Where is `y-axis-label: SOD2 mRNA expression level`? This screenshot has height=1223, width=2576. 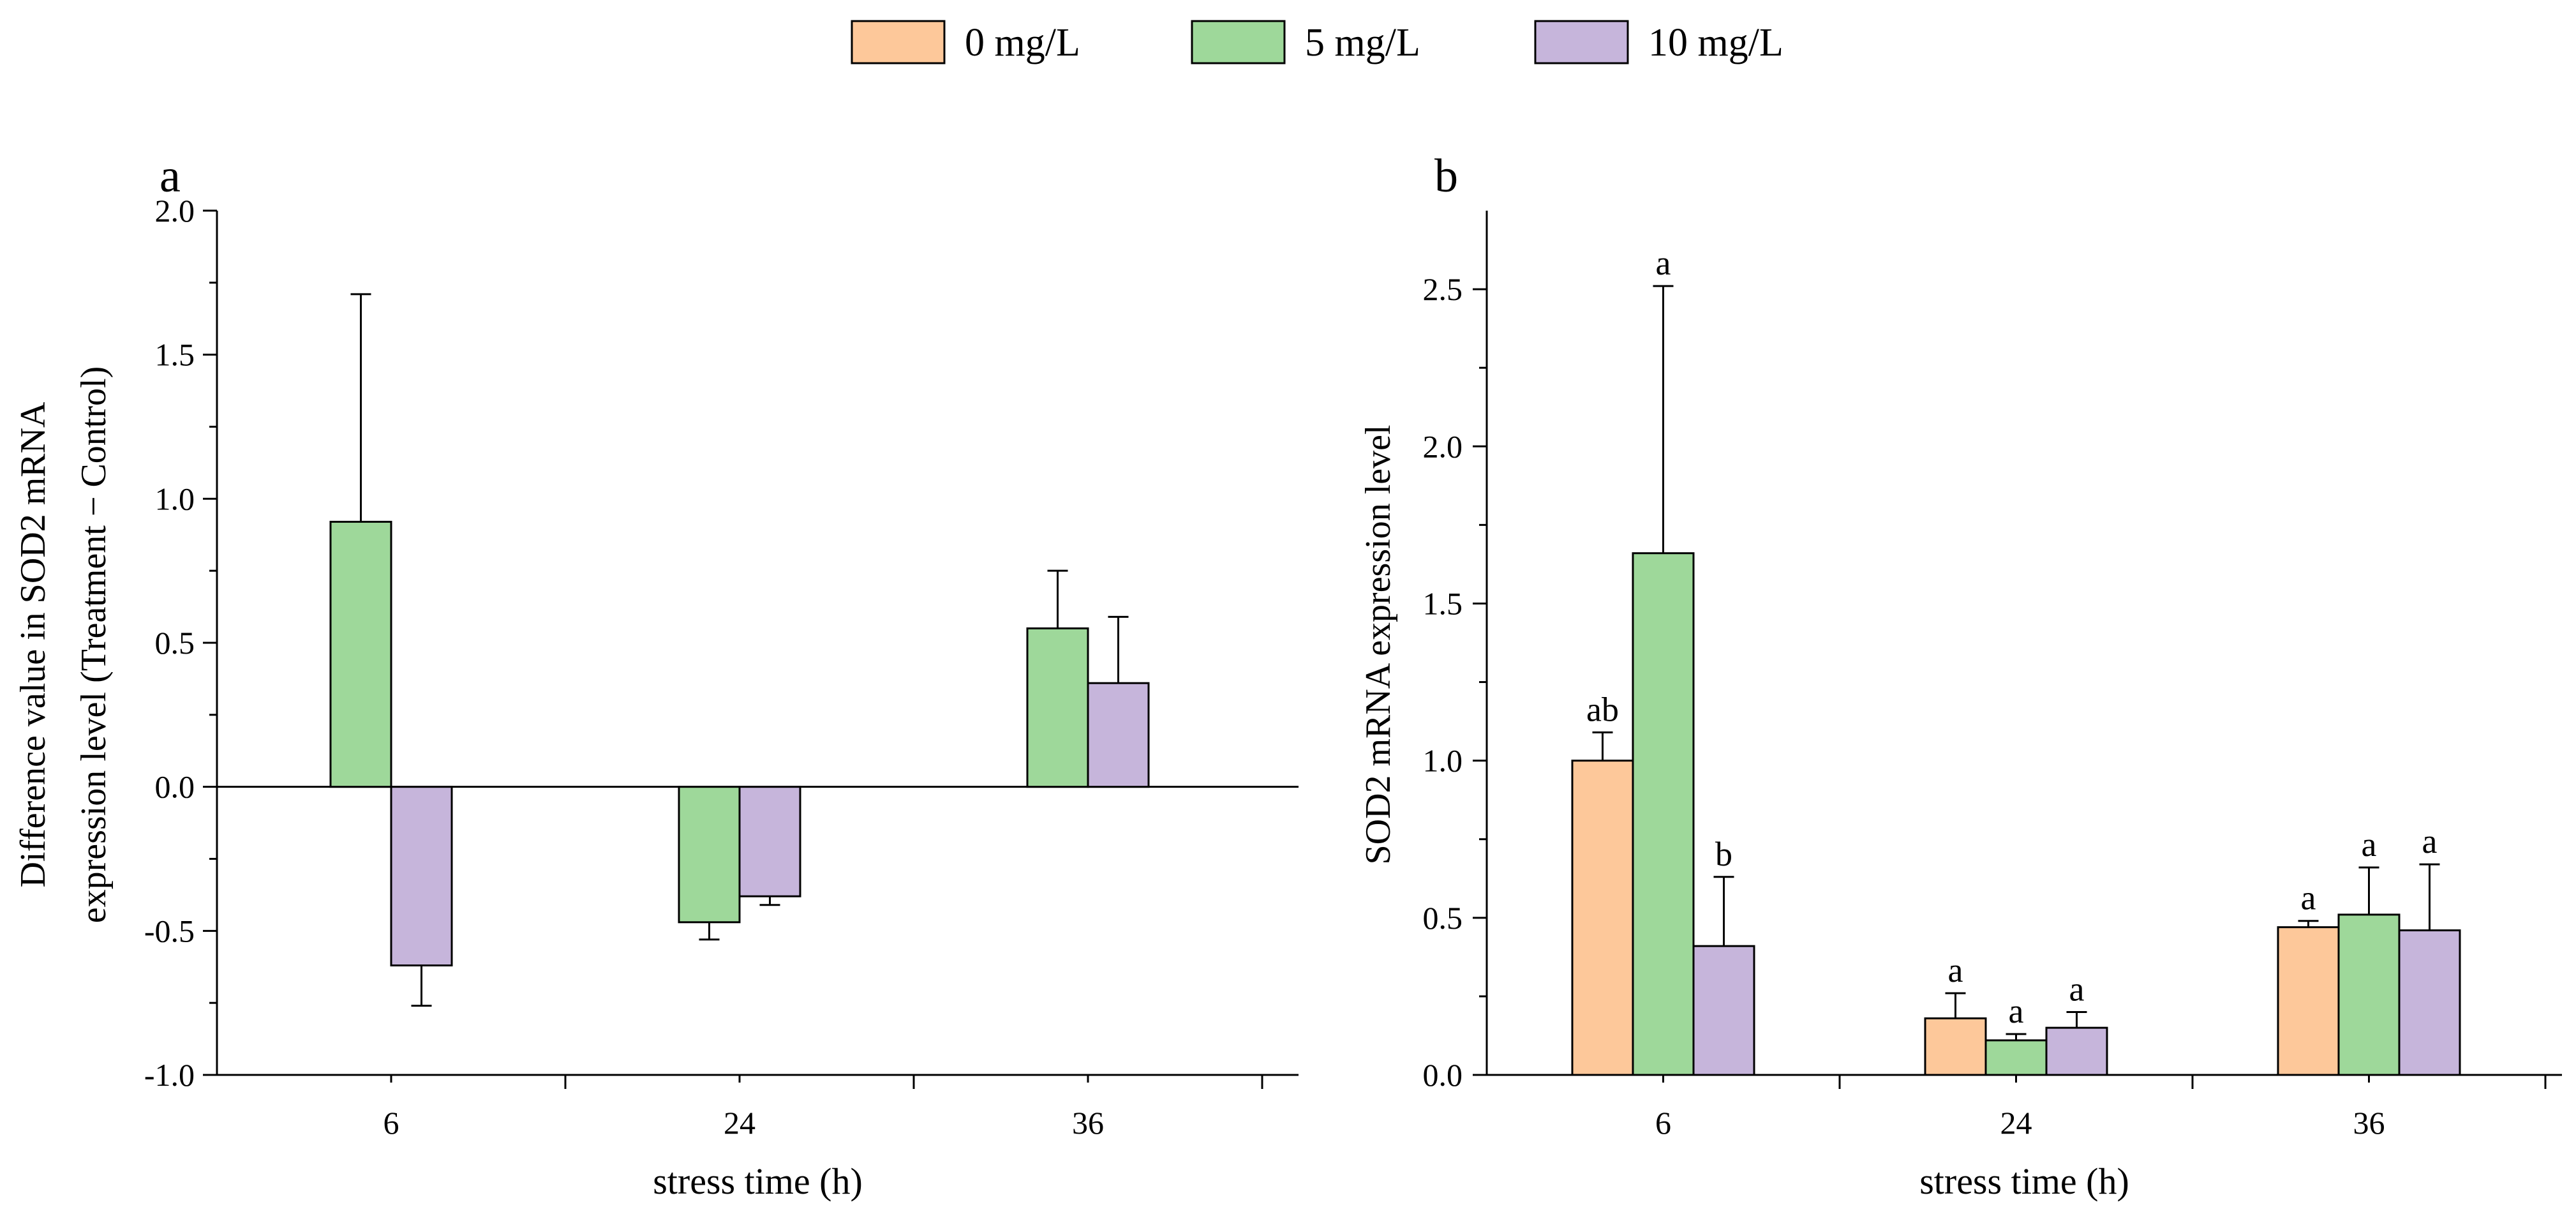 y-axis-label: SOD2 mRNA expression level is located at coordinates (1378, 644).